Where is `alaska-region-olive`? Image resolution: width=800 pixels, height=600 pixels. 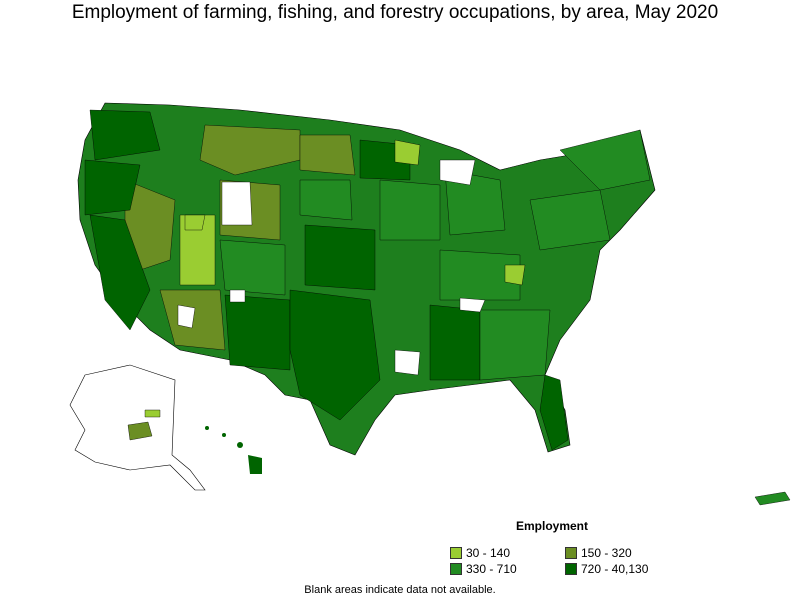 alaska-region-olive is located at coordinates (140, 431).